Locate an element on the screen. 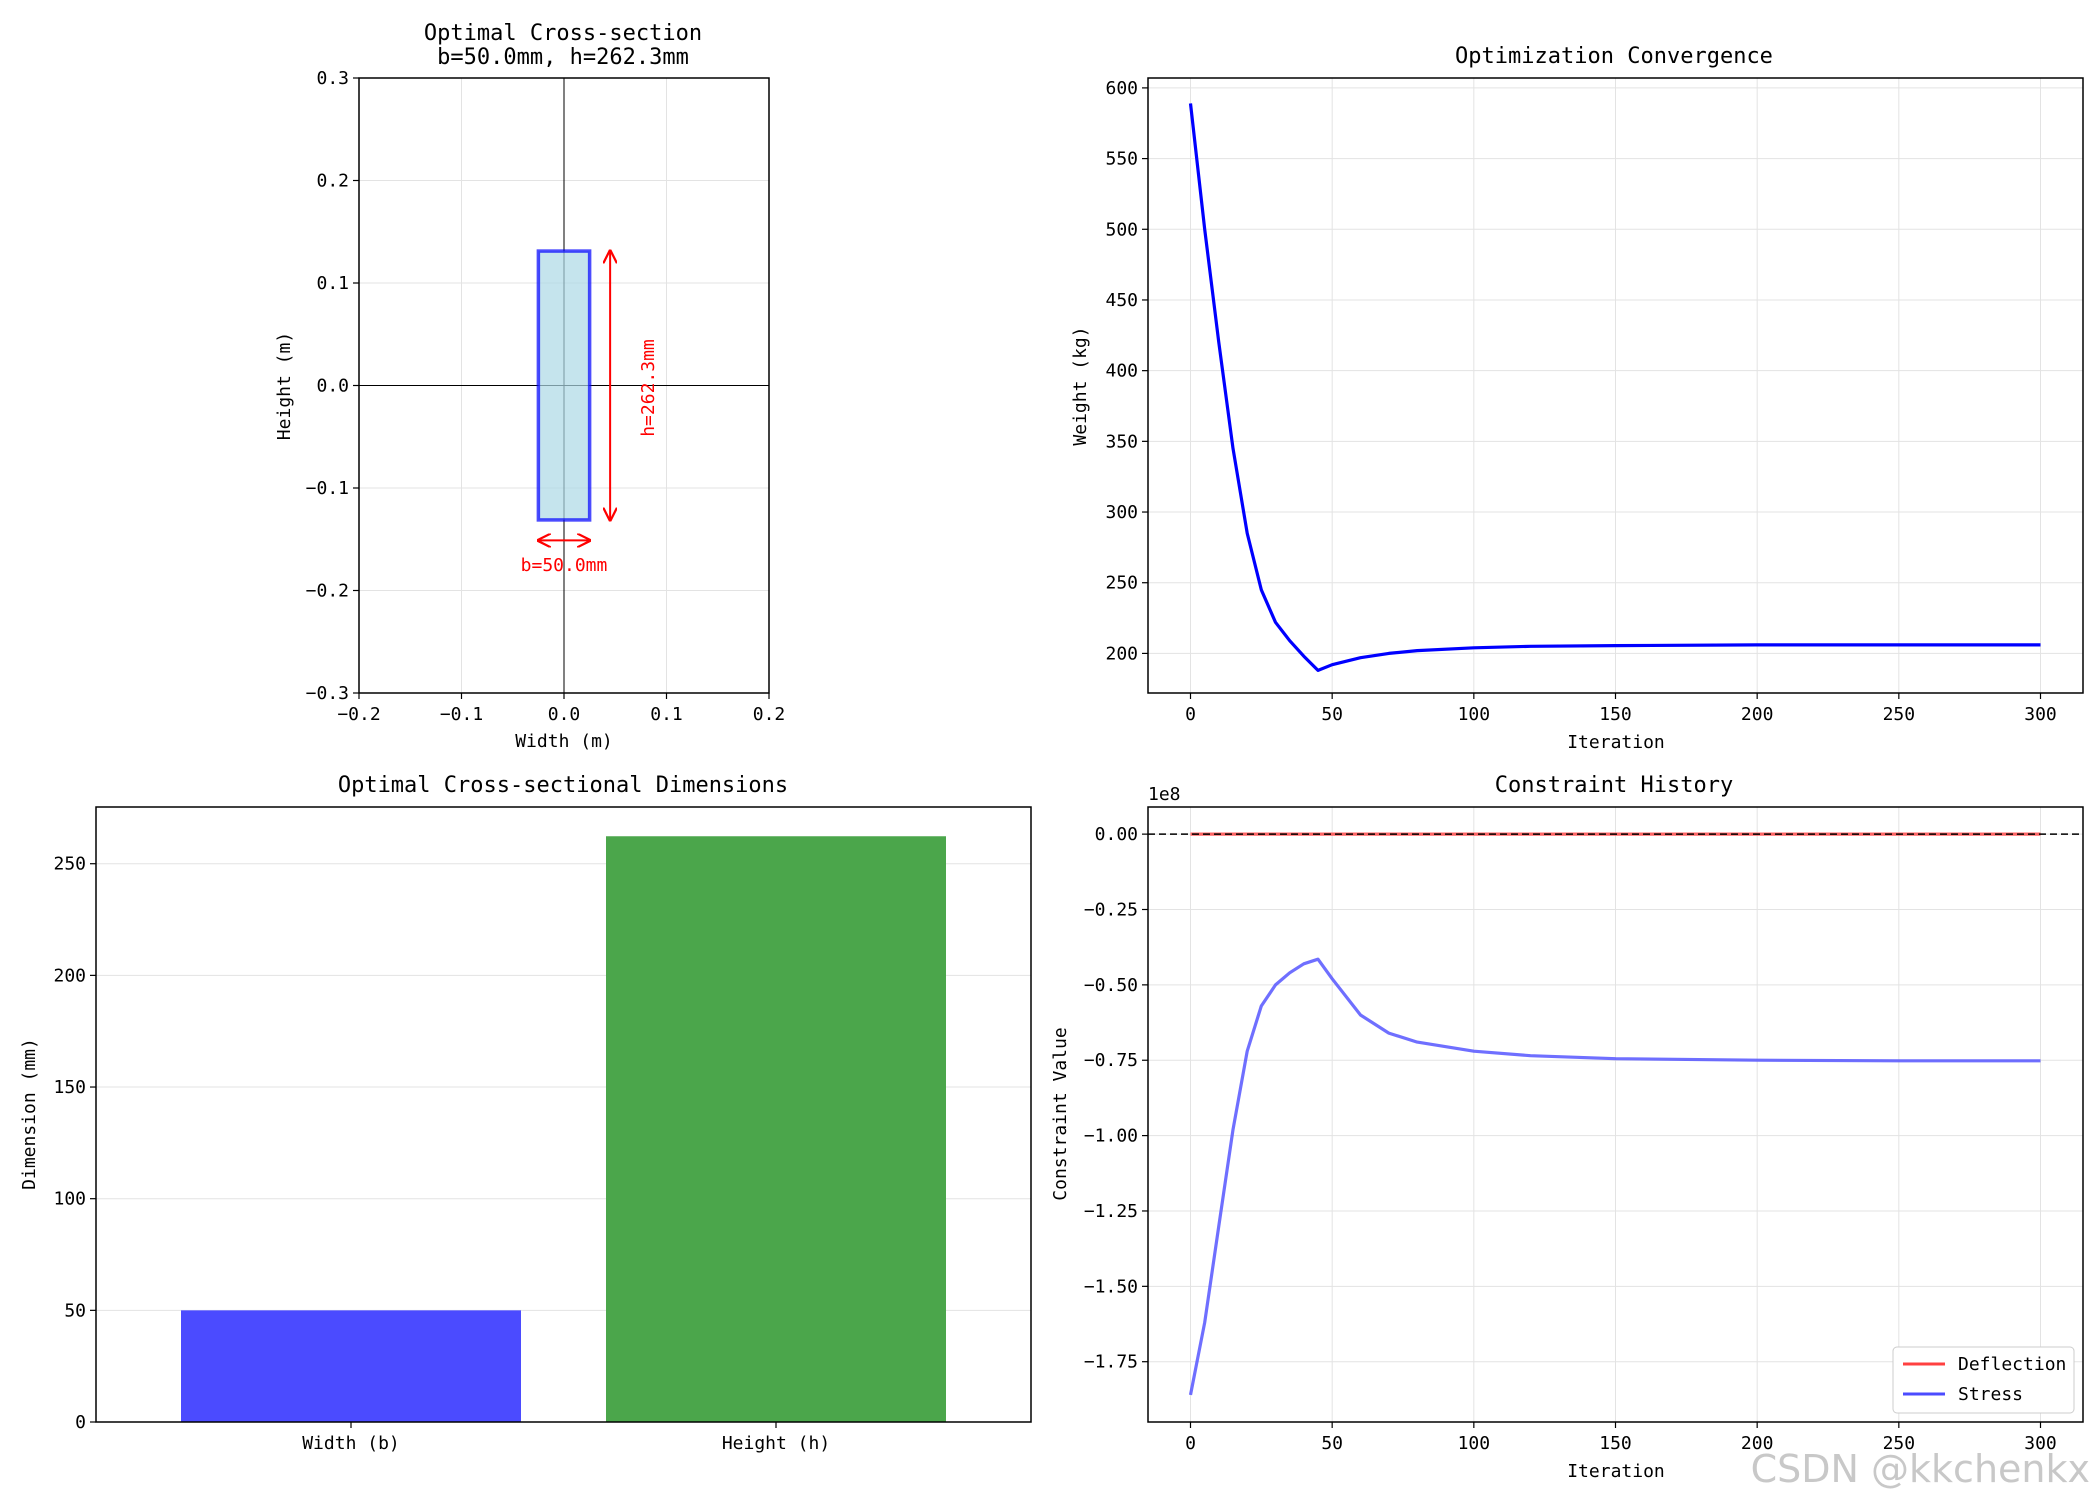  height-annotation: h=262.3mm is located at coordinates (648, 388).